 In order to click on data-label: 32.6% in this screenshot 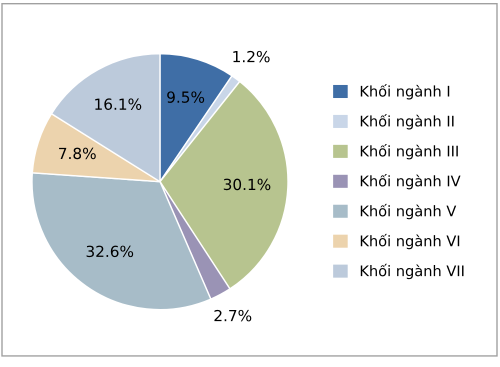, I will do `click(110, 252)`.